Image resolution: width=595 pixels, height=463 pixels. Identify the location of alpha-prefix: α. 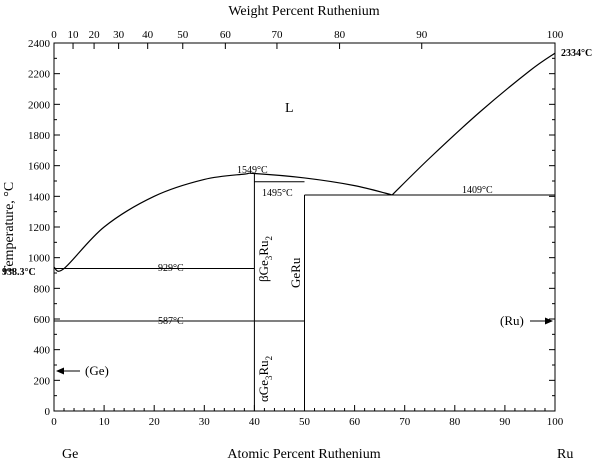
(263, 398).